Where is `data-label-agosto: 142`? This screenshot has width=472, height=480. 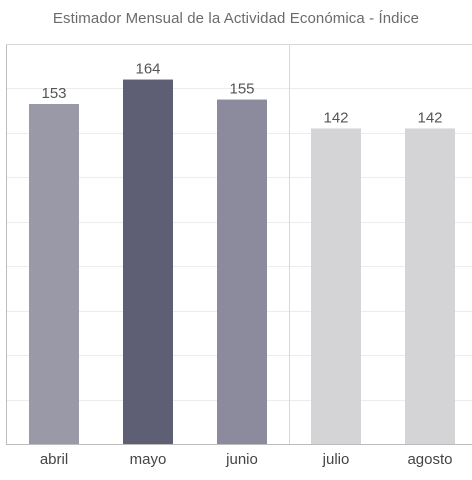 data-label-agosto: 142 is located at coordinates (429, 117).